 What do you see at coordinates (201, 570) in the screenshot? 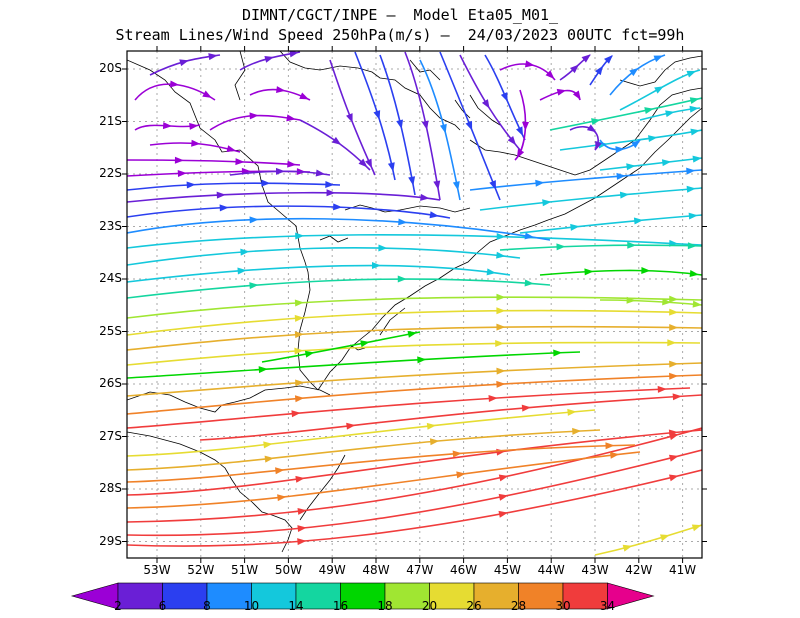
I see `lon-label: 52W` at bounding box center [201, 570].